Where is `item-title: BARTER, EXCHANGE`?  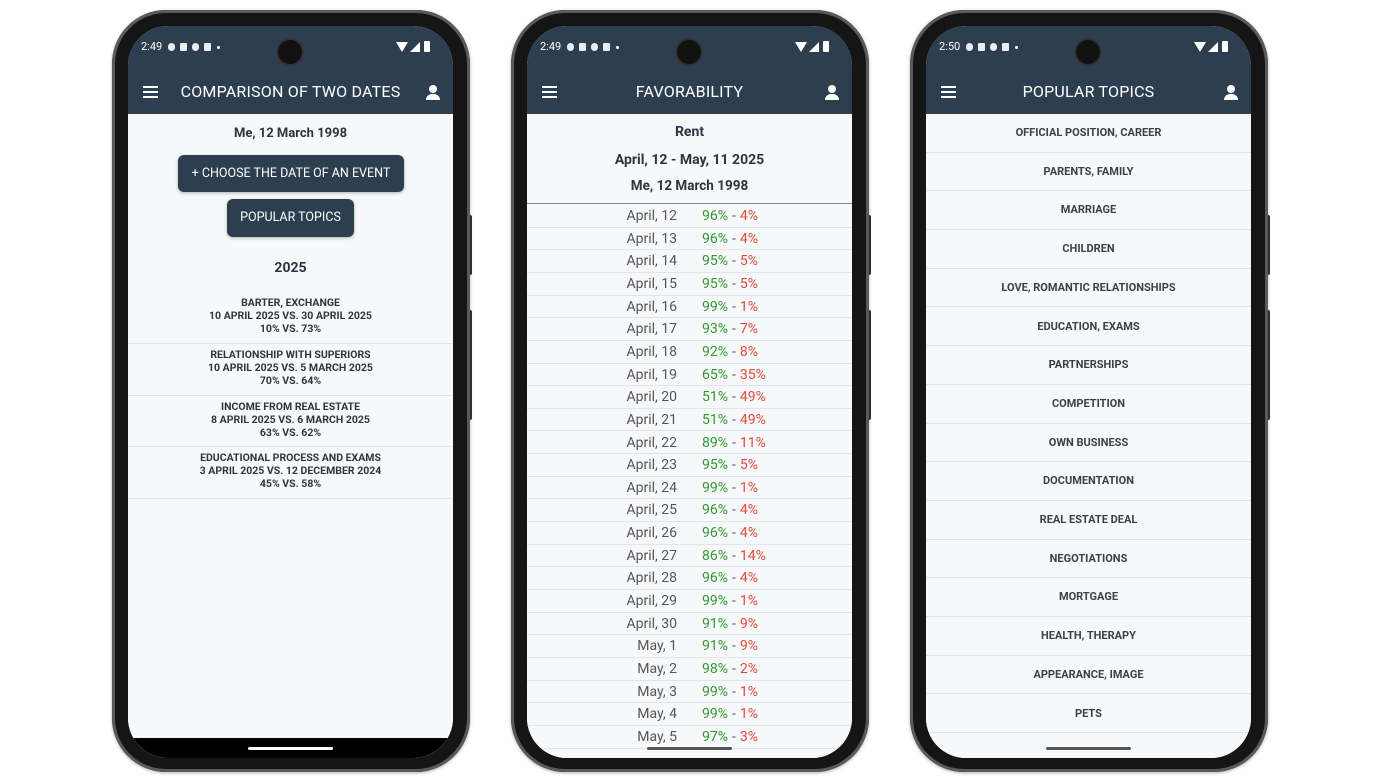 item-title: BARTER, EXCHANGE is located at coordinates (290, 302).